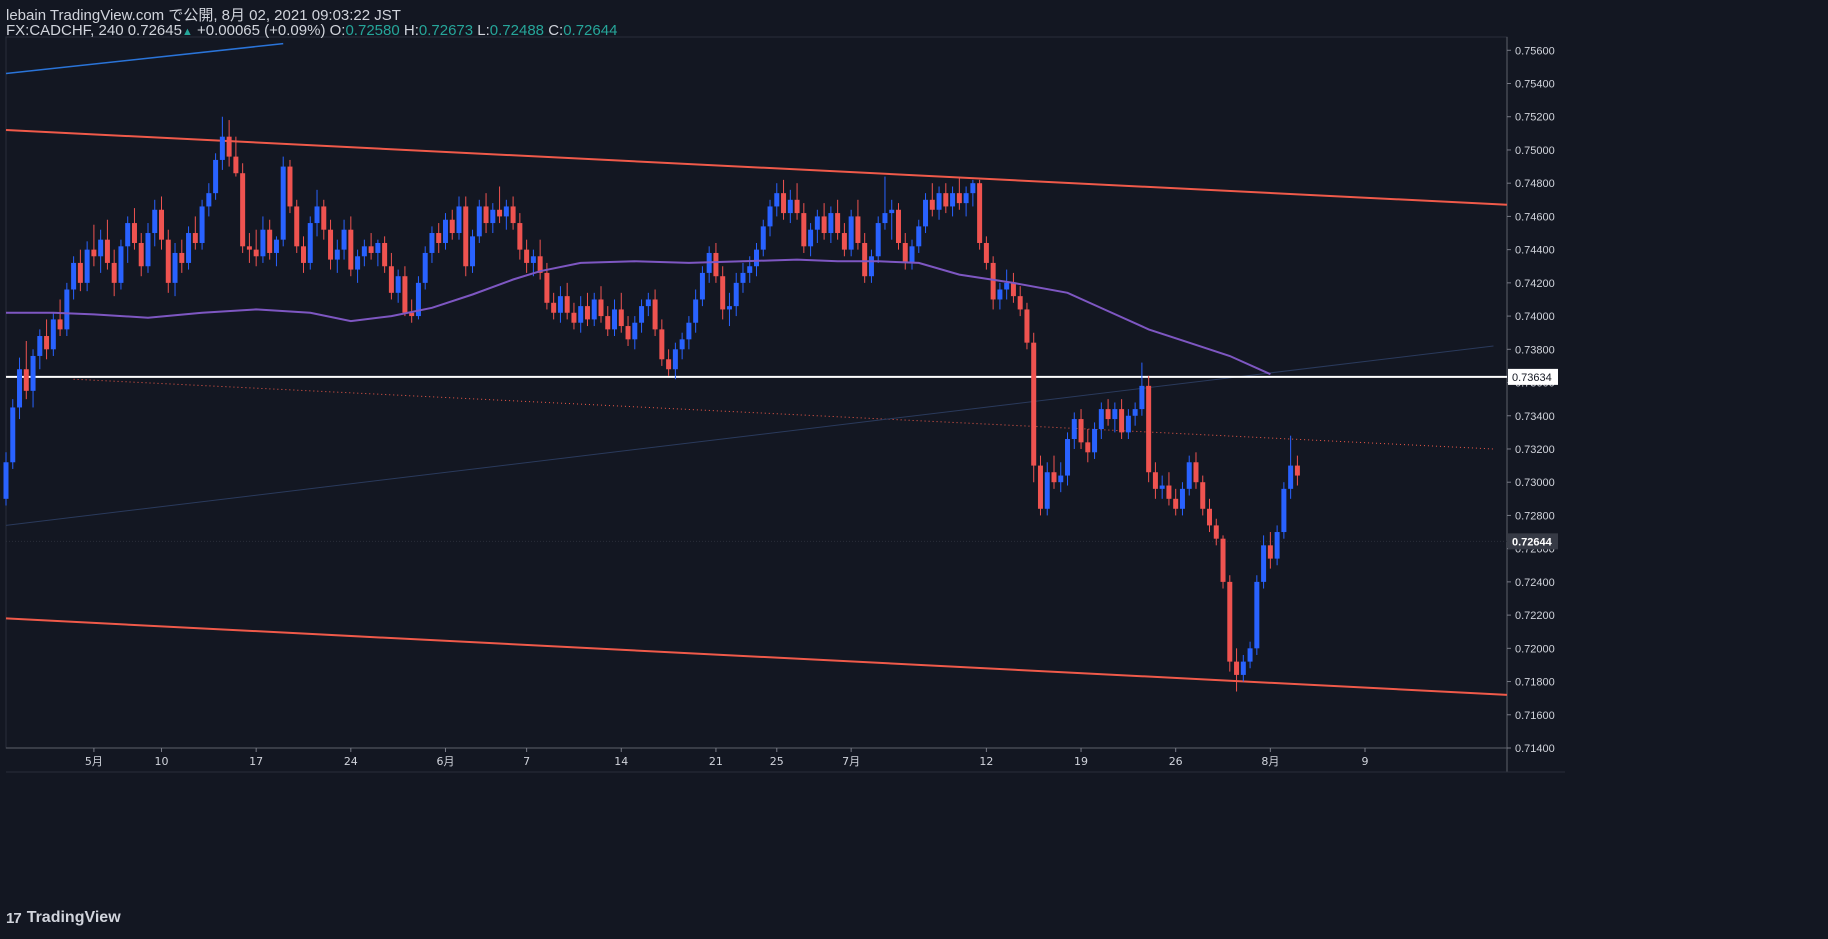 The image size is (1828, 939). Describe the element at coordinates (1081, 761) in the screenshot. I see `x-tick-label: 19` at that location.